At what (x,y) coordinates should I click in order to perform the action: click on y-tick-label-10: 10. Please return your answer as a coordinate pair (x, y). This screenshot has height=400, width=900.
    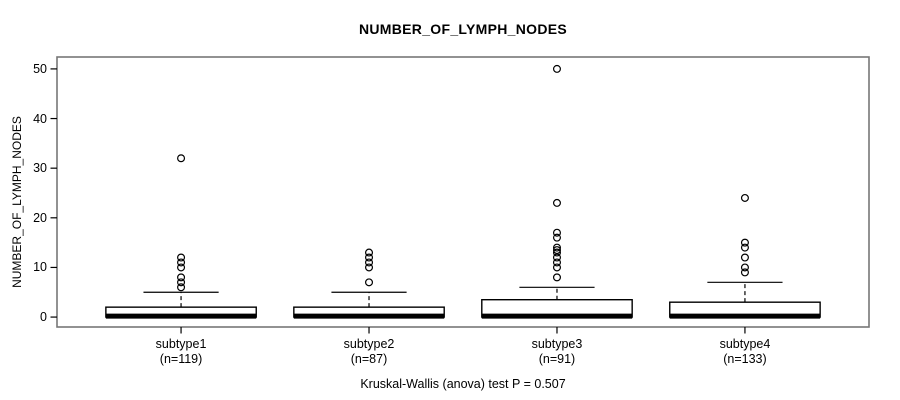
    Looking at the image, I should click on (40, 267).